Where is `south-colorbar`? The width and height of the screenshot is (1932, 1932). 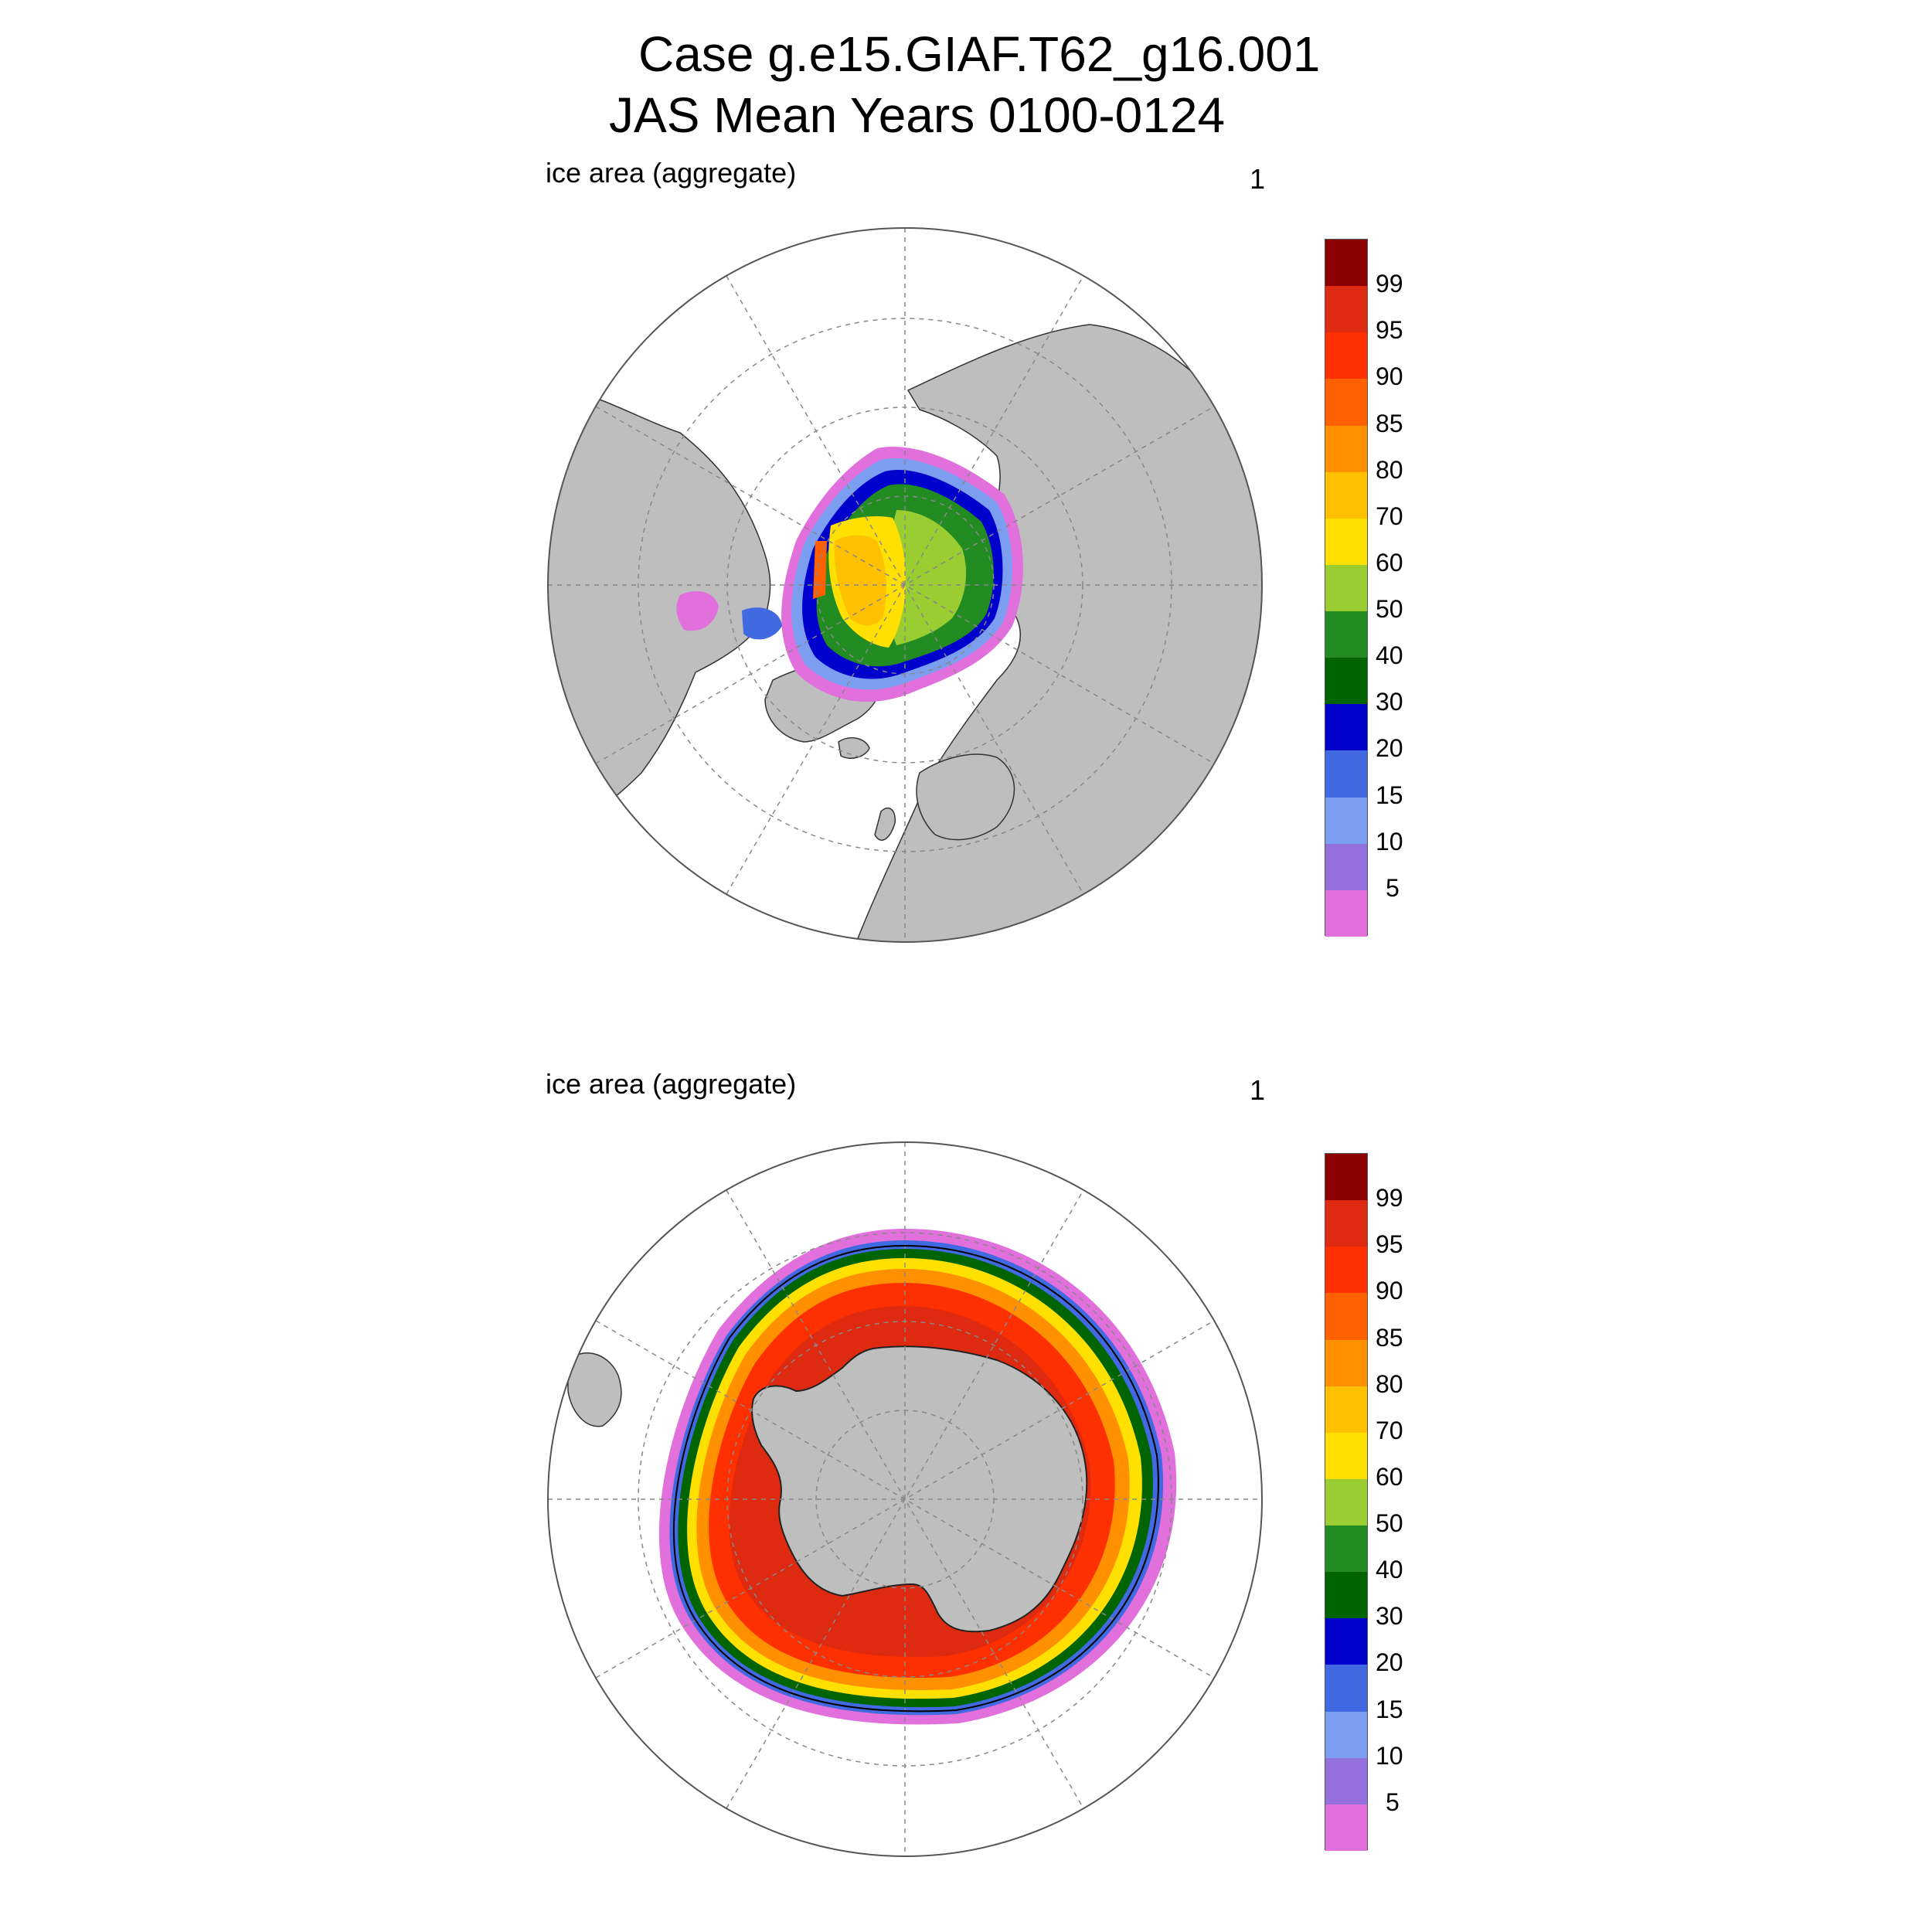 south-colorbar is located at coordinates (1347, 1502).